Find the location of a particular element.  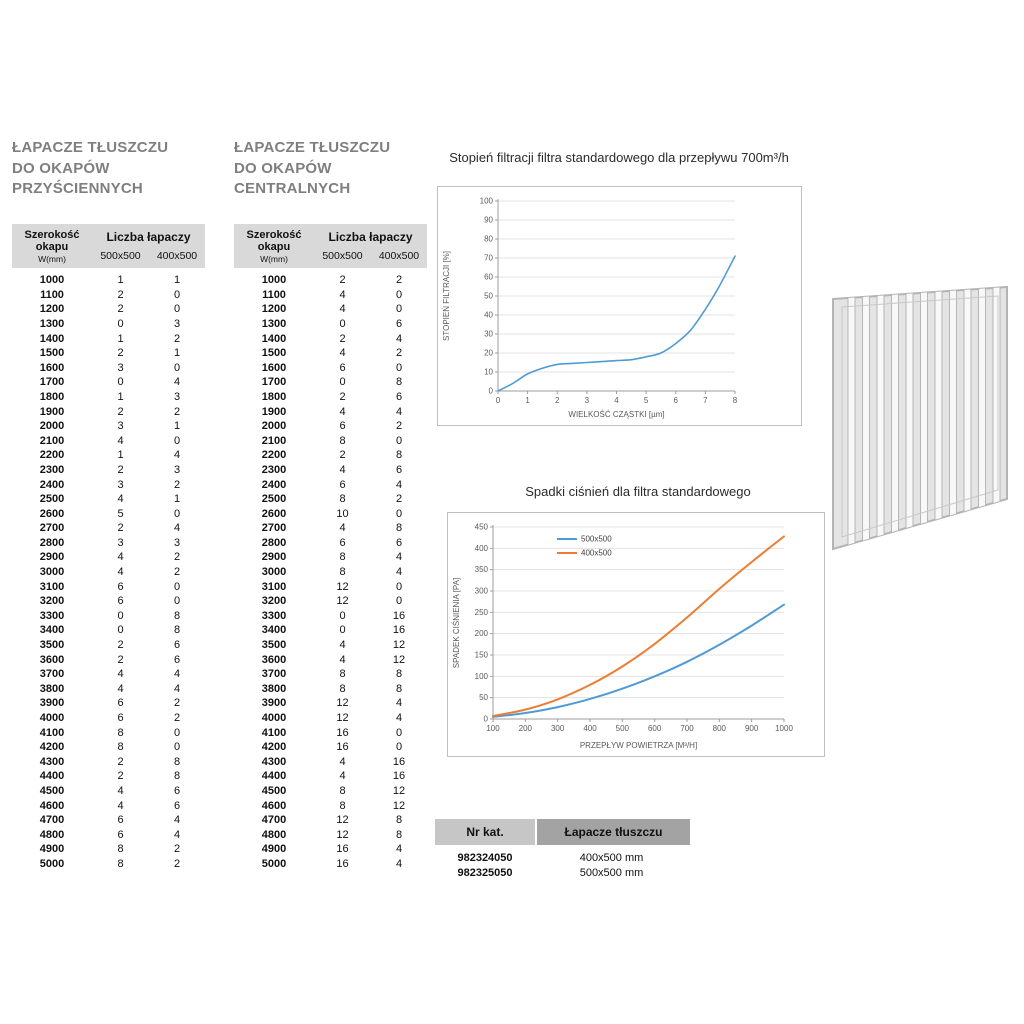

grease-filter-graphic is located at coordinates (920, 418).